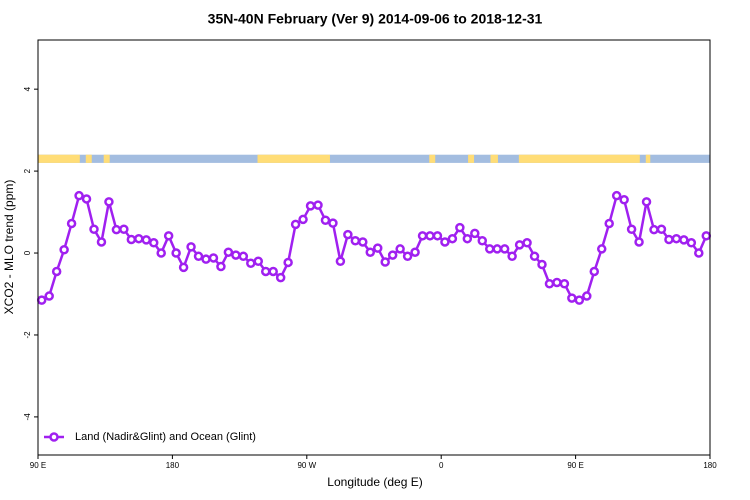 Image resolution: width=750 pixels, height=500 pixels. What do you see at coordinates (165, 437) in the screenshot?
I see `legend-label: Land (Nadir&Glint) and Ocean (Glint)` at bounding box center [165, 437].